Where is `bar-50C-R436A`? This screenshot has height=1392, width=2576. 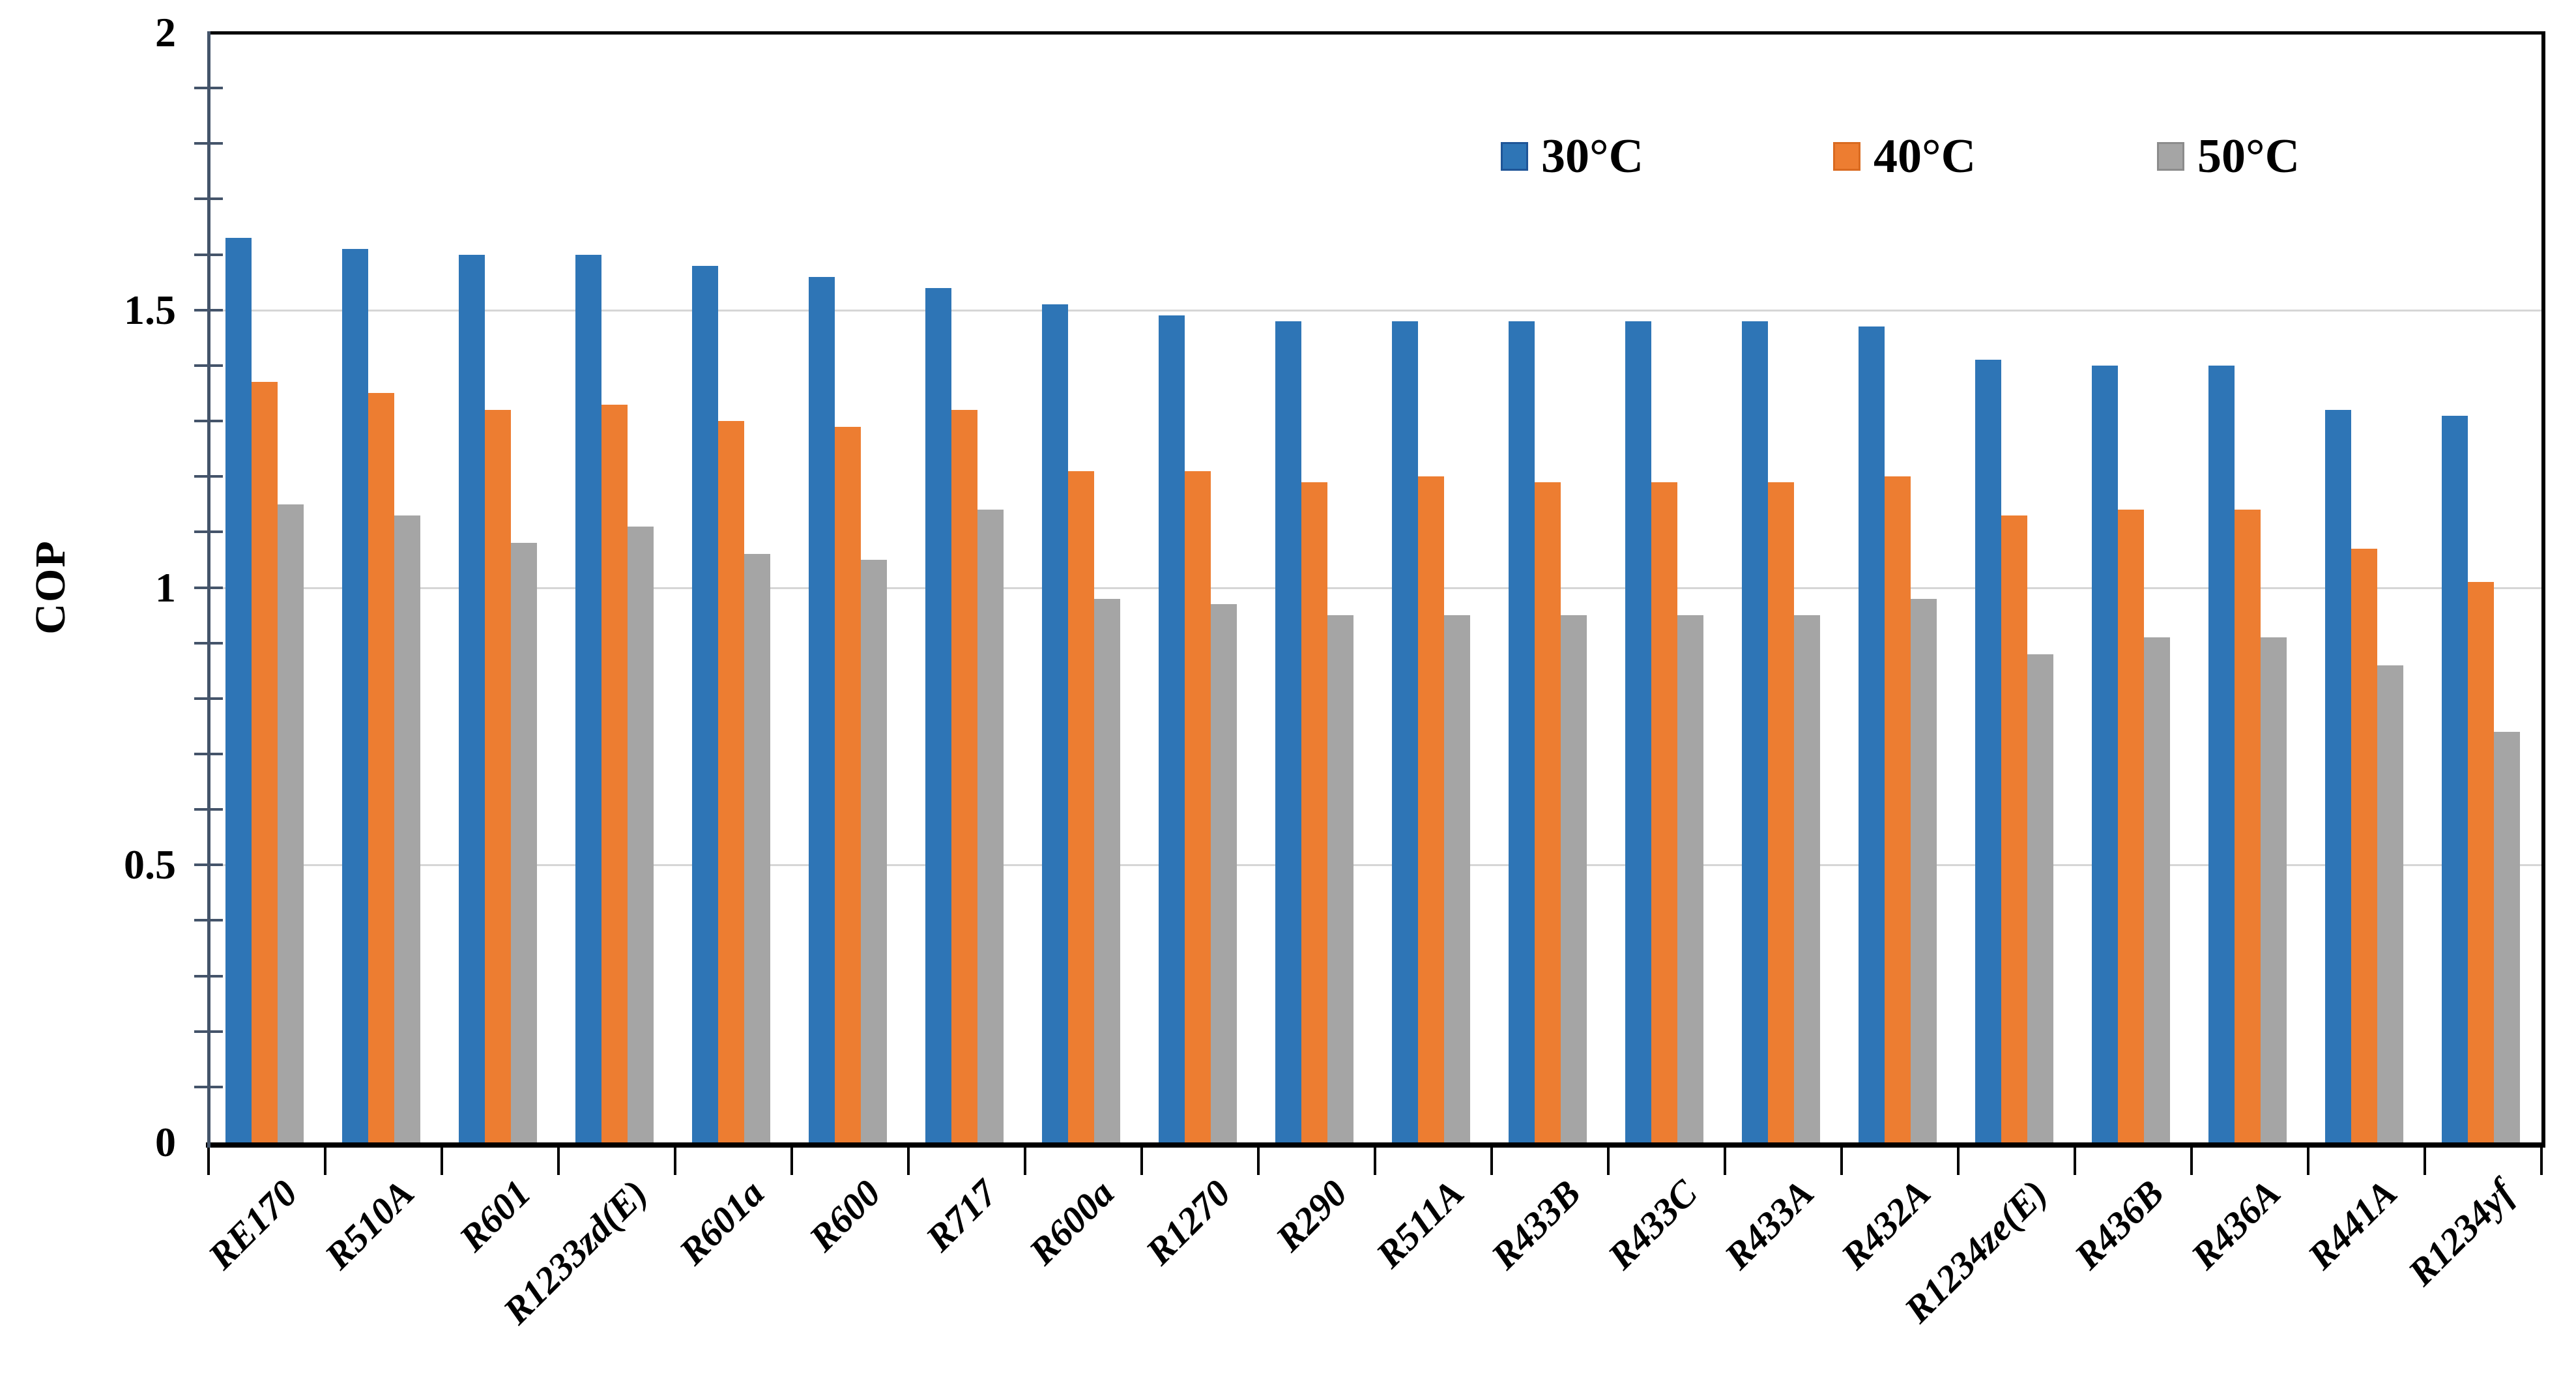 bar-50C-R436A is located at coordinates (2274, 890).